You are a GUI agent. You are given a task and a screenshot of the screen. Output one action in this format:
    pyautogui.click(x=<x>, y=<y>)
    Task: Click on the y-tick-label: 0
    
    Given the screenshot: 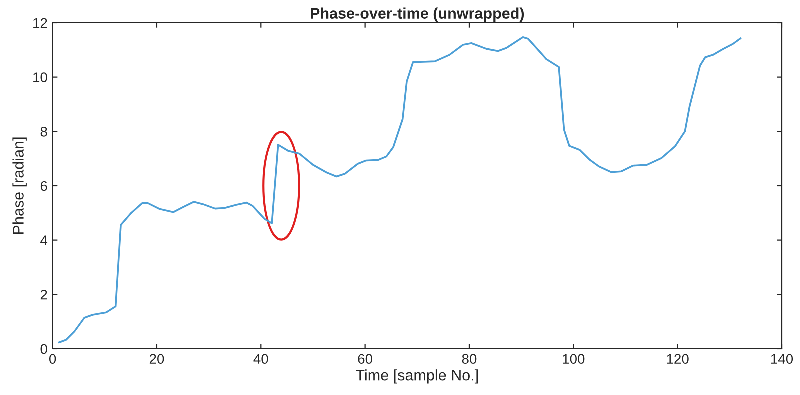 What is the action you would take?
    pyautogui.click(x=44, y=349)
    